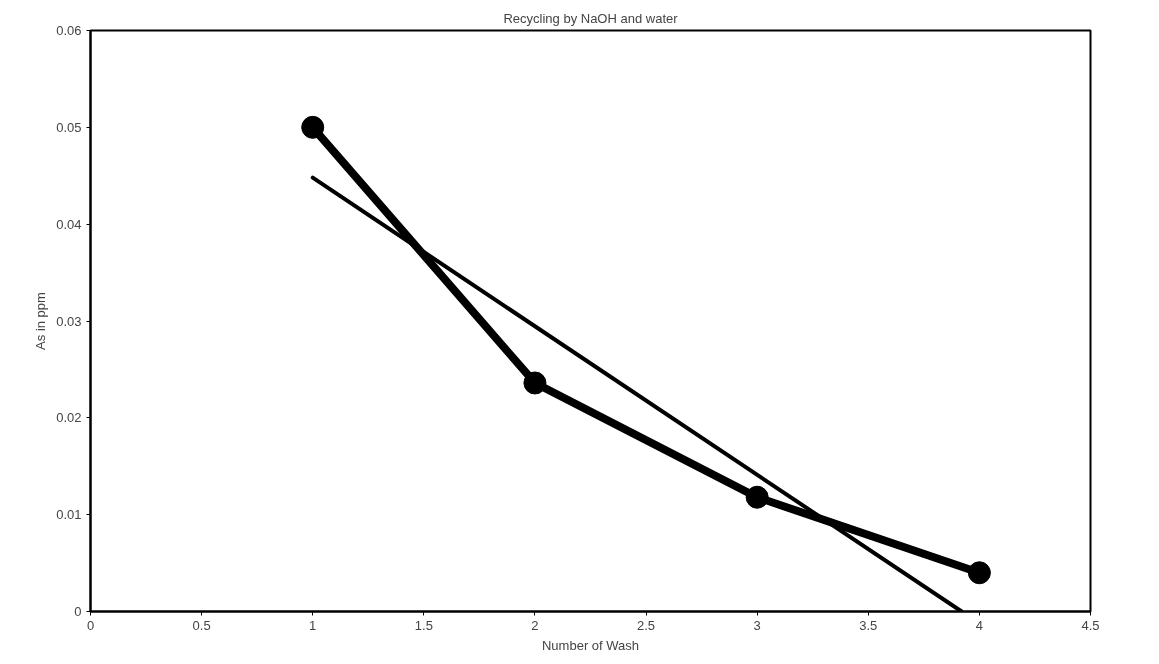 This screenshot has width=1159, height=664. I want to click on x-tick-label: 1.5, so click(423, 625).